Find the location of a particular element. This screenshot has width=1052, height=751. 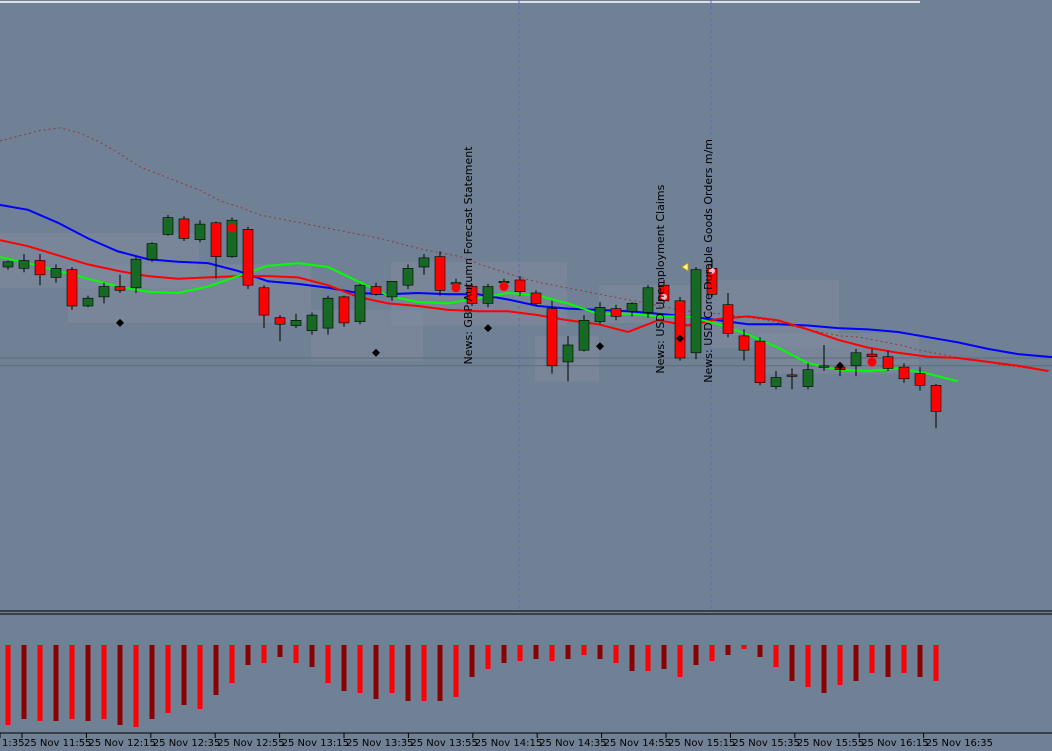

x-tick-label: 25 Nov 15:15 is located at coordinates (701, 743).